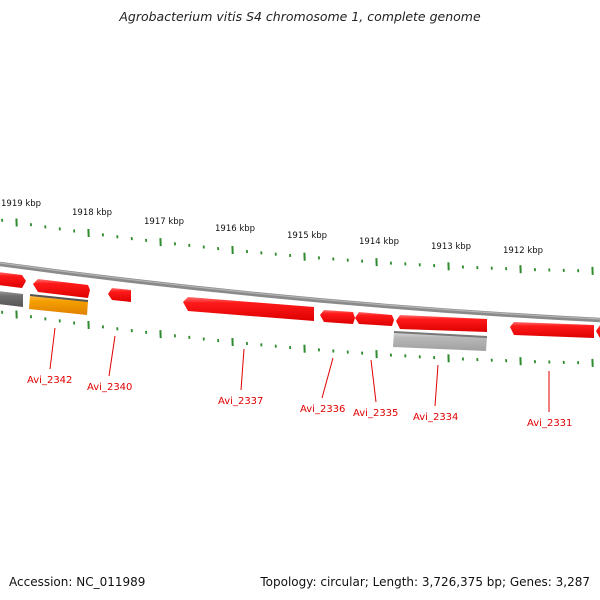 The width and height of the screenshot is (600, 600). What do you see at coordinates (523, 251) in the screenshot?
I see `kbp-label-1912: 1912 kbp` at bounding box center [523, 251].